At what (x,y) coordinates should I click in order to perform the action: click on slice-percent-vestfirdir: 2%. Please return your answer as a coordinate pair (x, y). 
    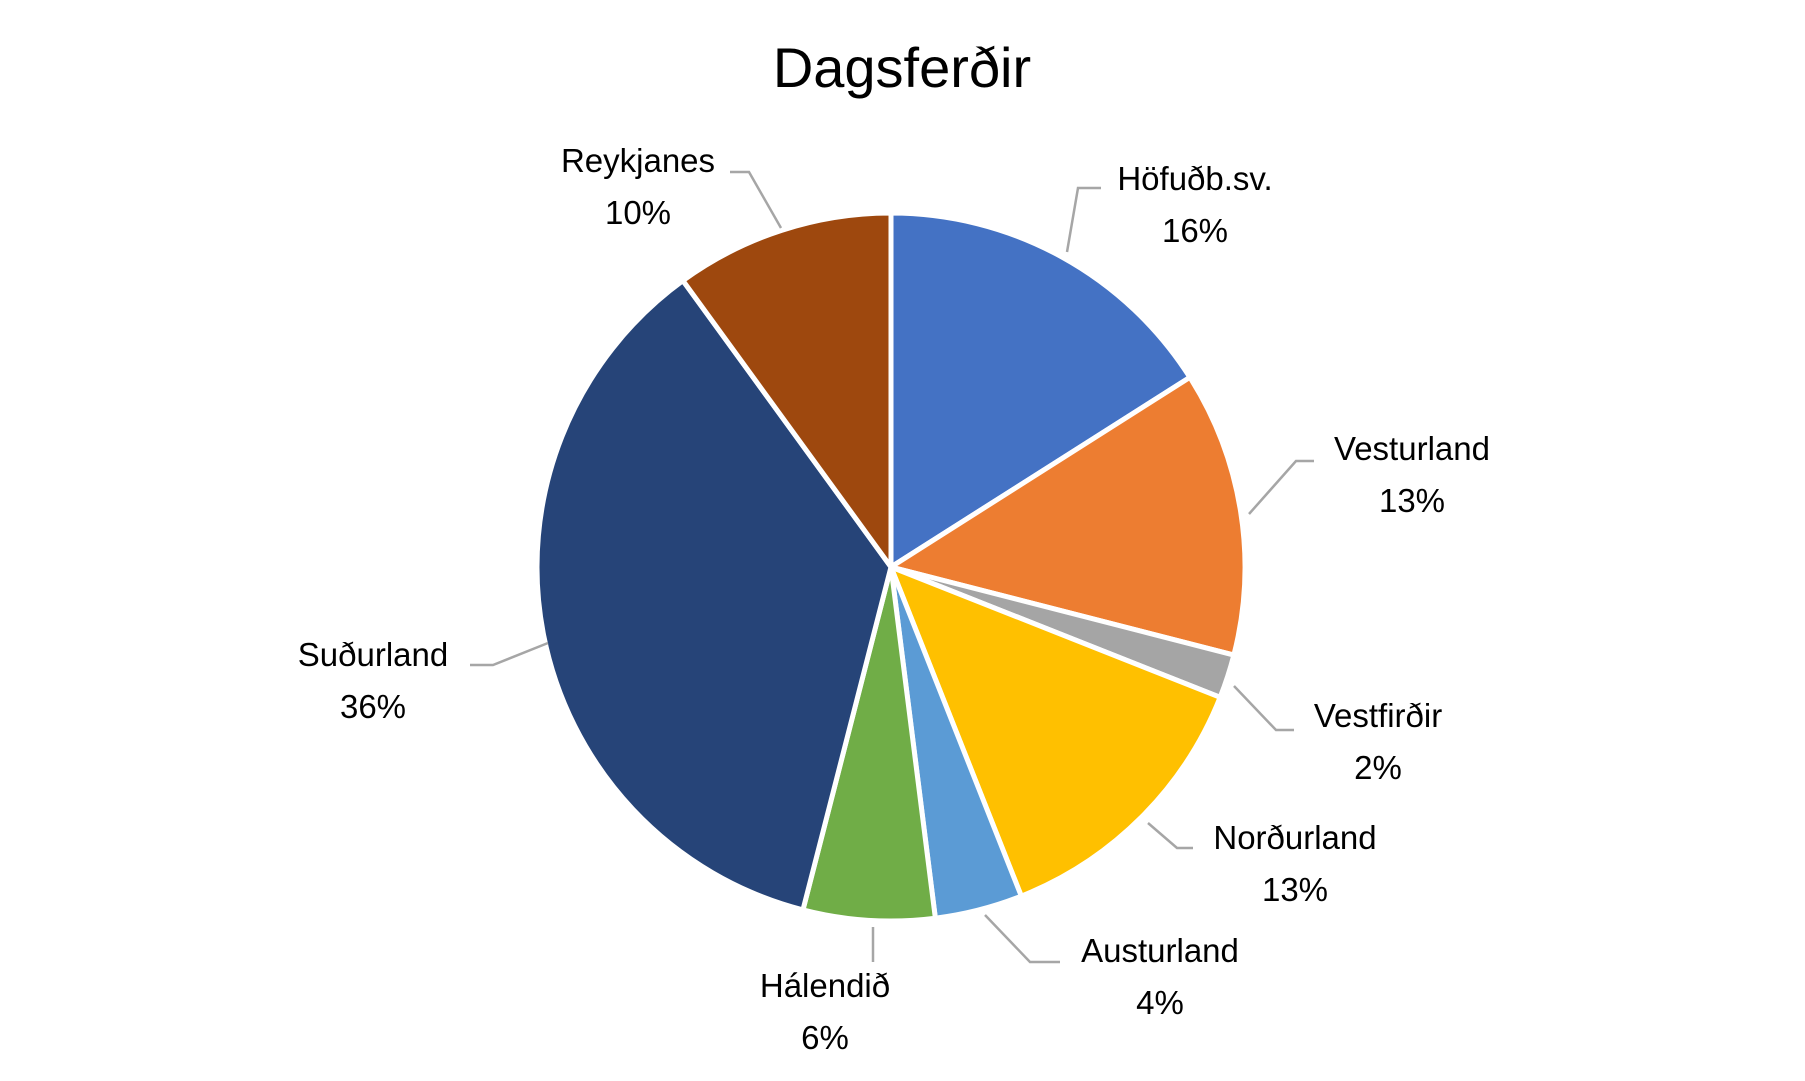
    Looking at the image, I should click on (1378, 767).